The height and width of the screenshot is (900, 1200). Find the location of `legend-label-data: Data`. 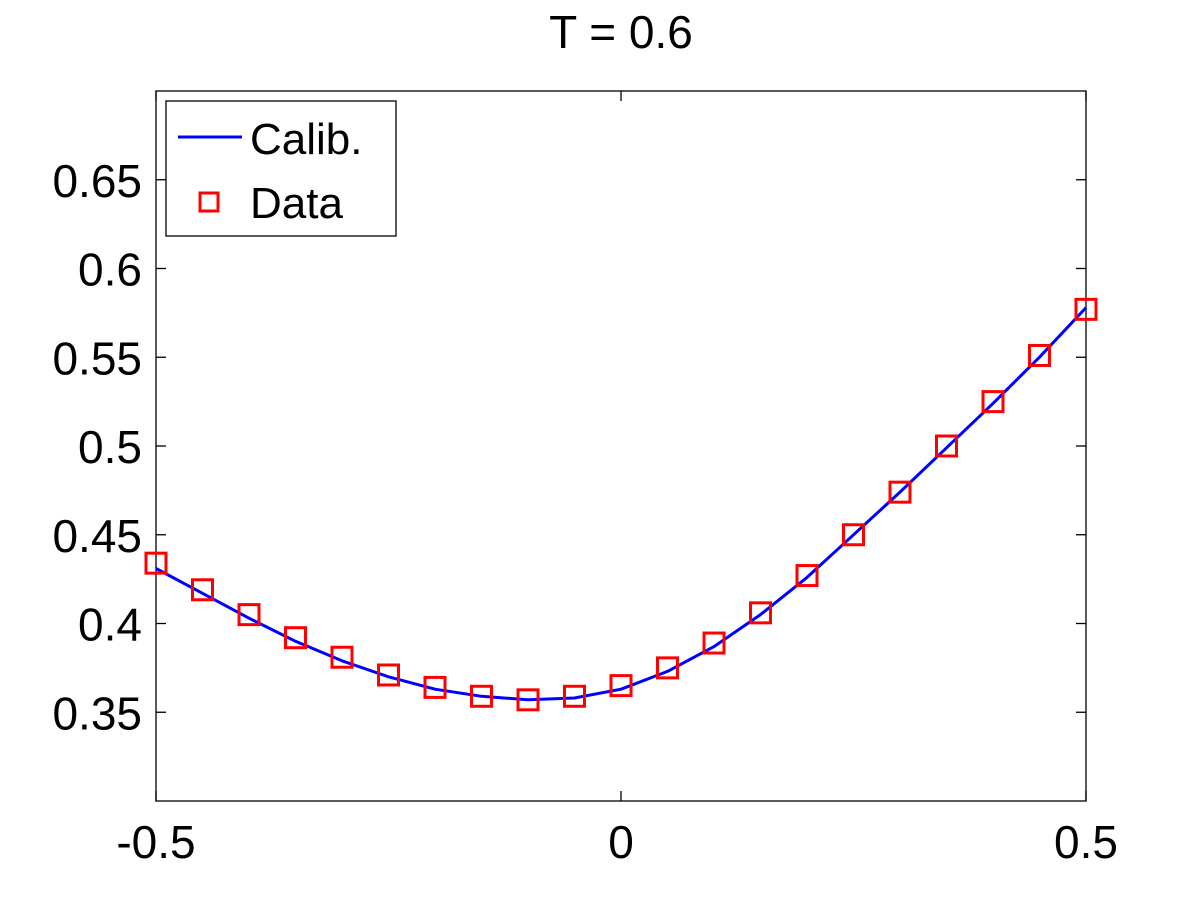

legend-label-data: Data is located at coordinates (296, 203).